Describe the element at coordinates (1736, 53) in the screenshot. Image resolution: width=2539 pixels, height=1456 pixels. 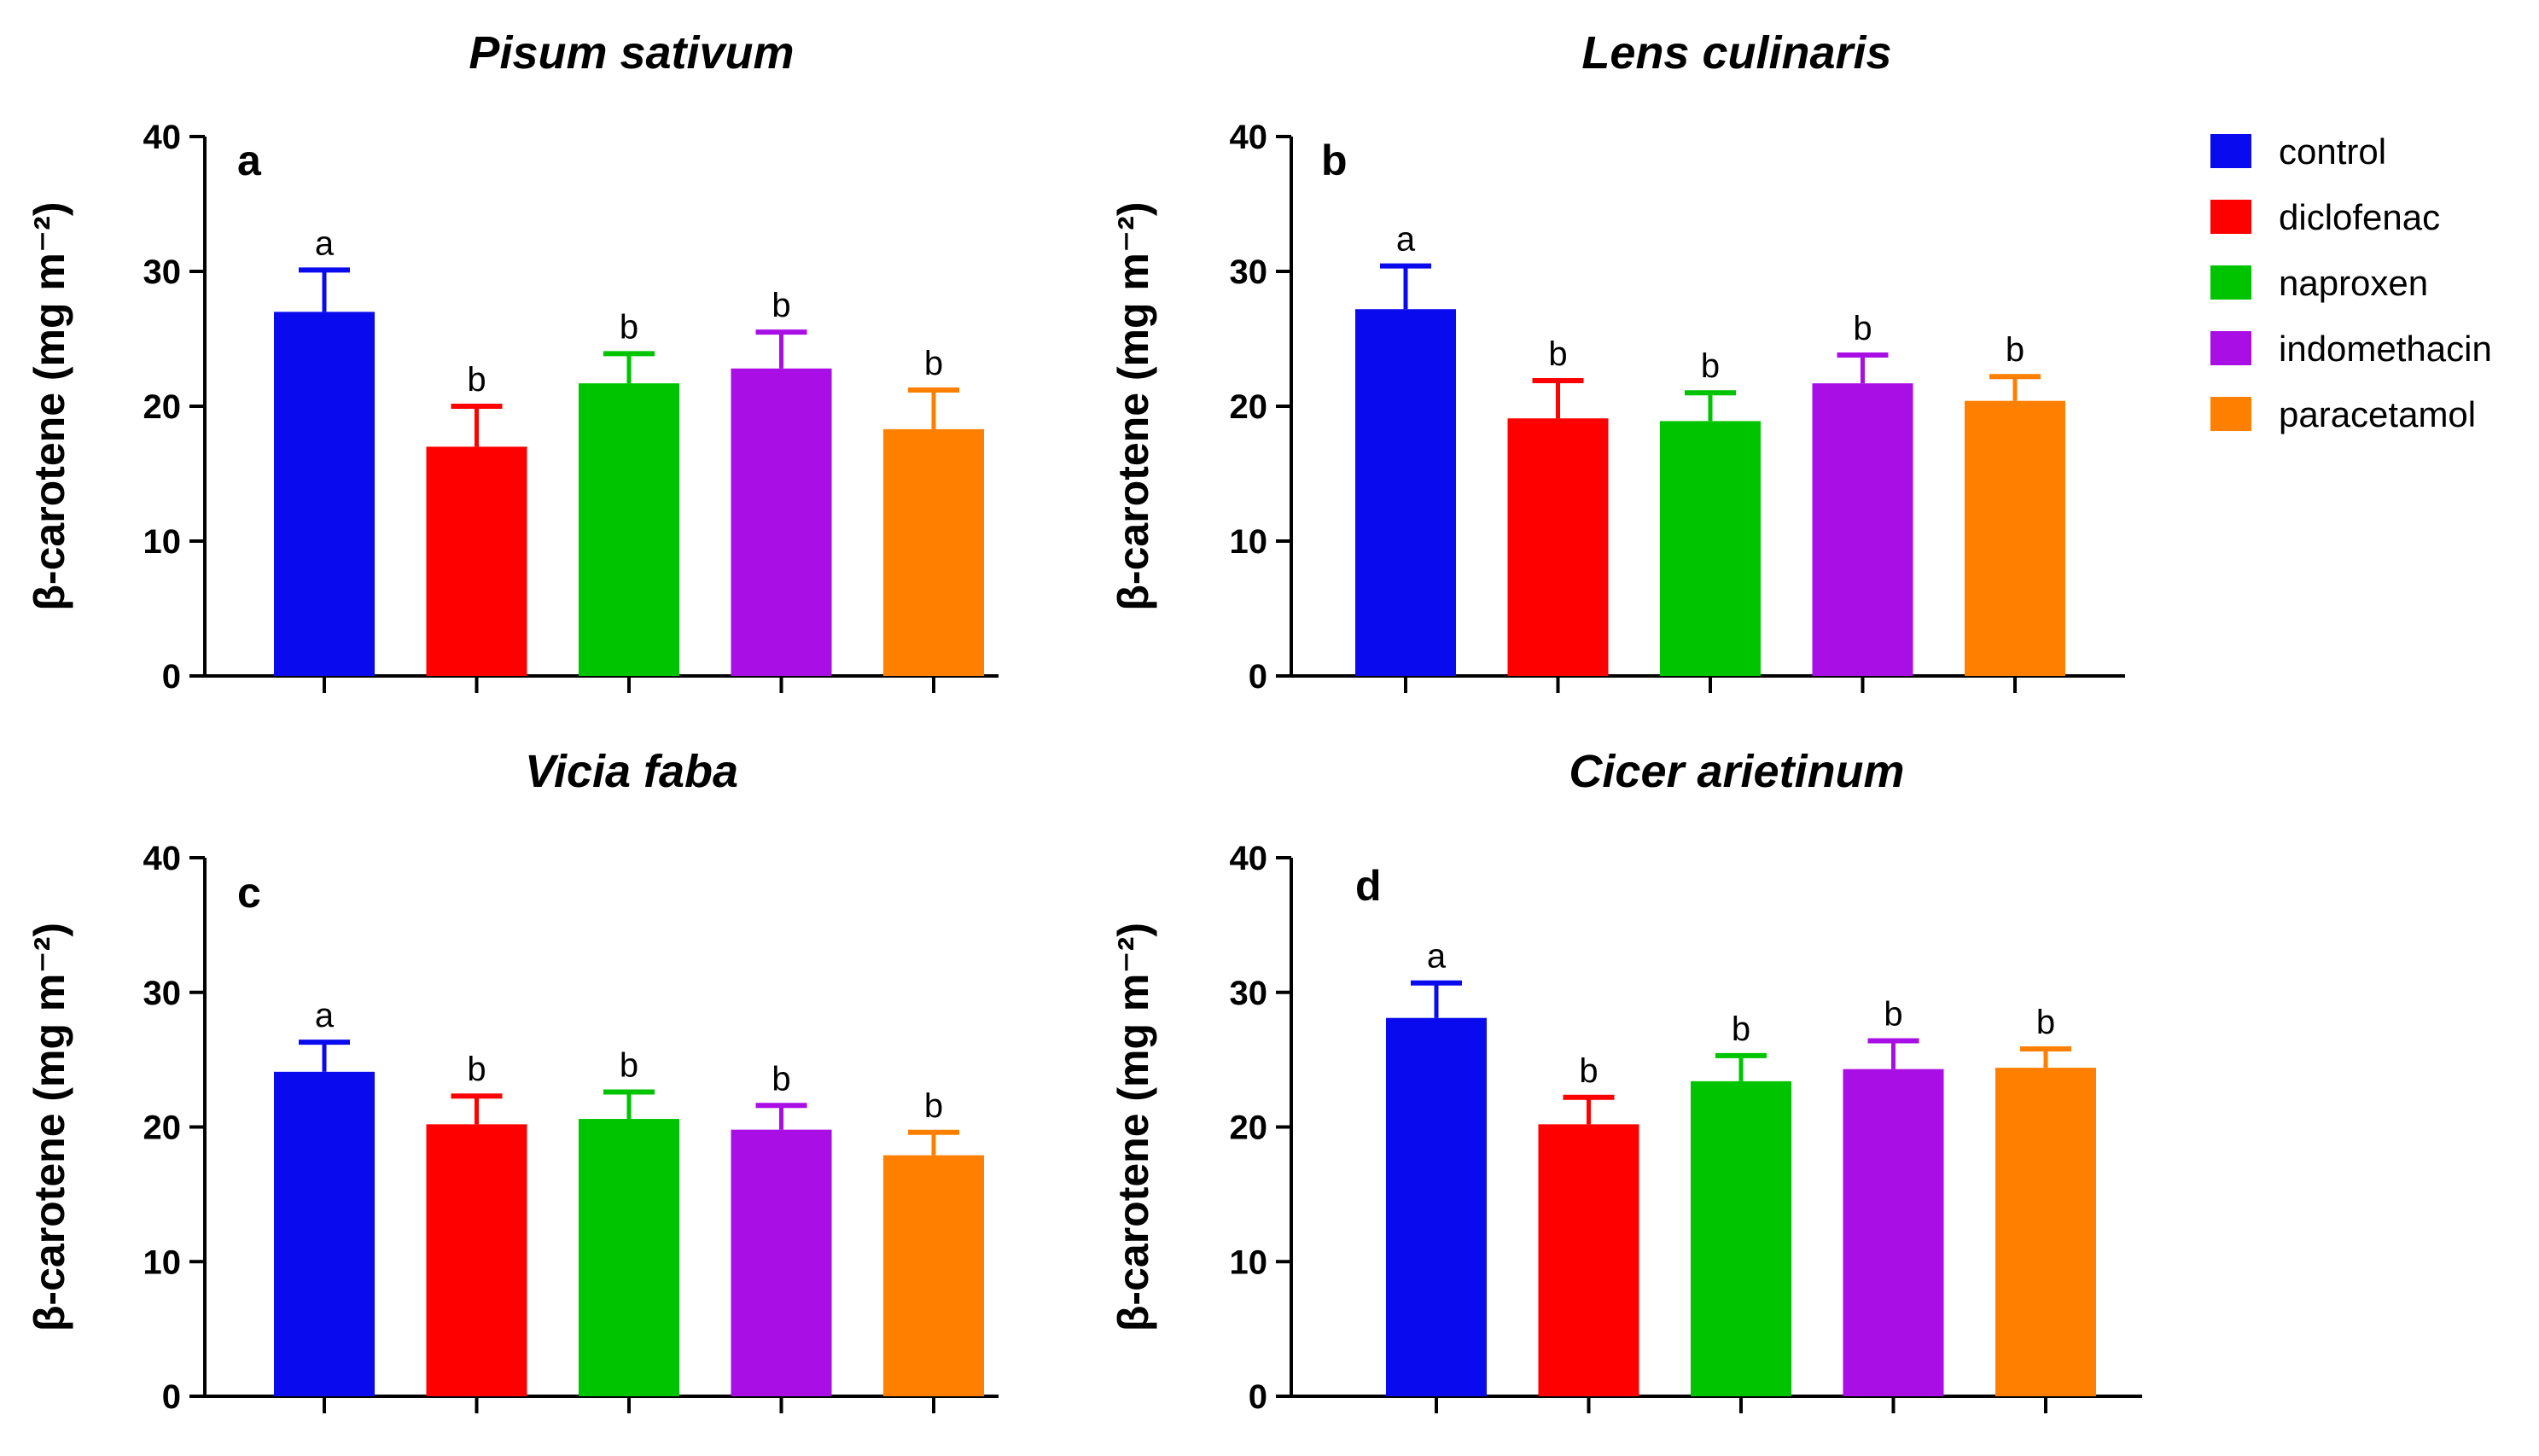
I see `chart-title: Lens culinaris` at that location.